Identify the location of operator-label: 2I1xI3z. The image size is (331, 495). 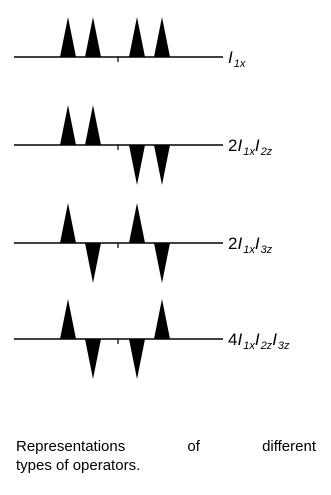
(250, 245).